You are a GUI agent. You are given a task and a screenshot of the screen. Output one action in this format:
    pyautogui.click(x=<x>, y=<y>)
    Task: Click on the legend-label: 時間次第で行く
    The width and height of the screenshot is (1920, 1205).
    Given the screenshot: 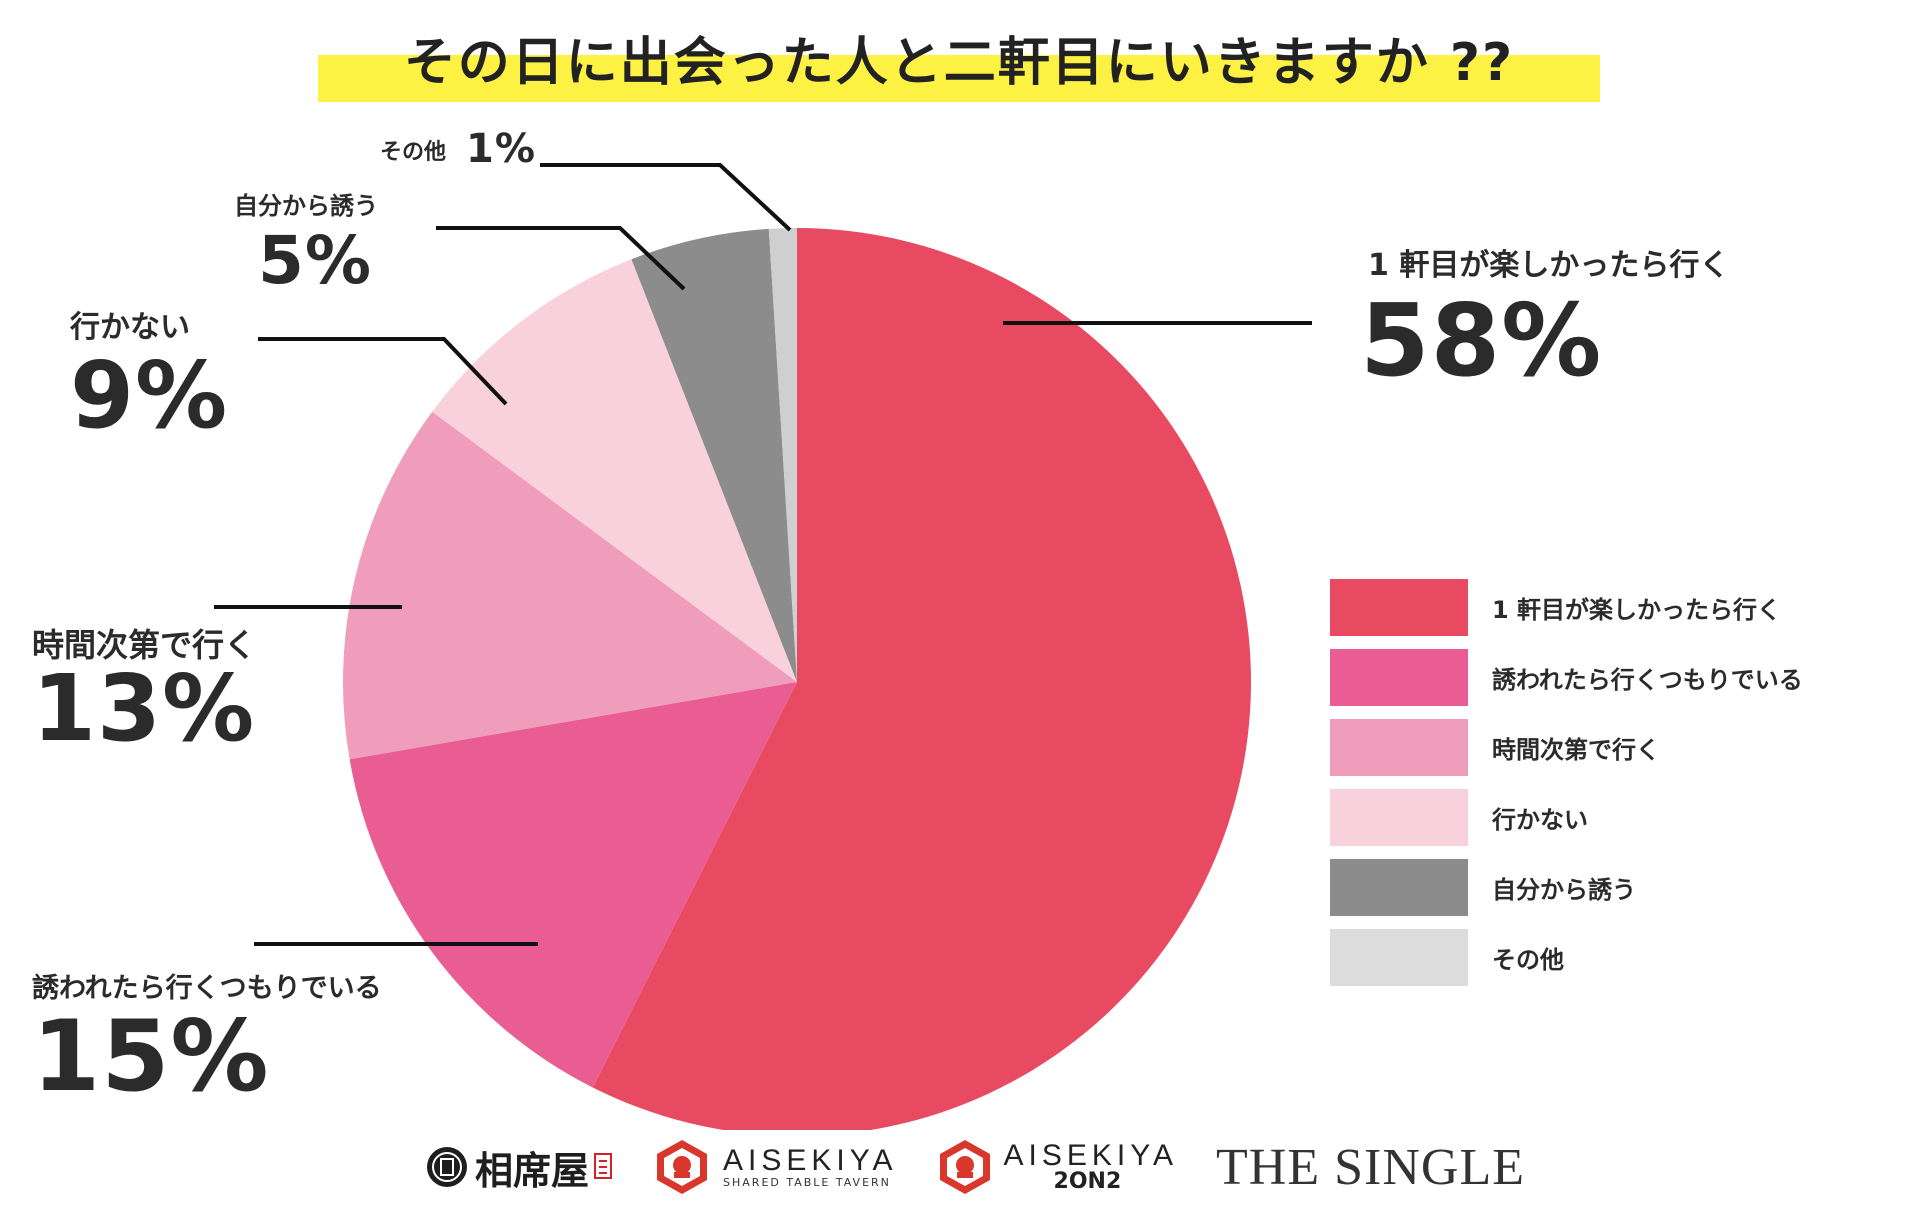 What is the action you would take?
    pyautogui.click(x=1576, y=749)
    